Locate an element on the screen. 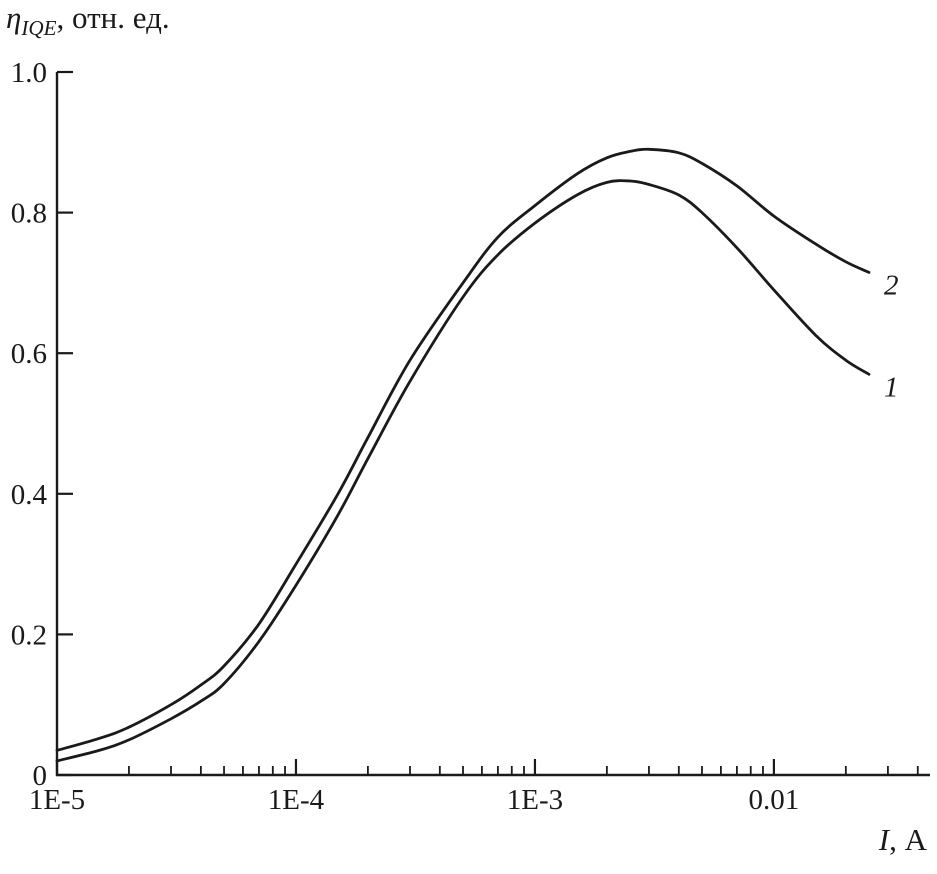 The height and width of the screenshot is (874, 937). curve-label-2: 2 is located at coordinates (891, 285).